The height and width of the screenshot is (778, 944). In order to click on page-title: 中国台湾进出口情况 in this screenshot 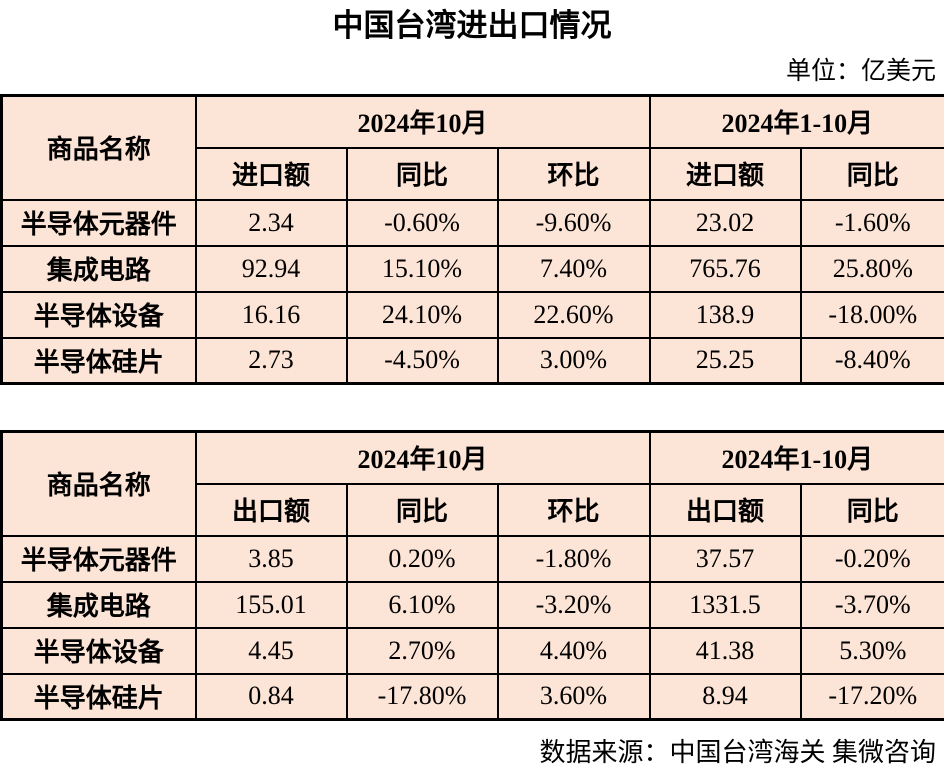, I will do `click(472, 26)`.